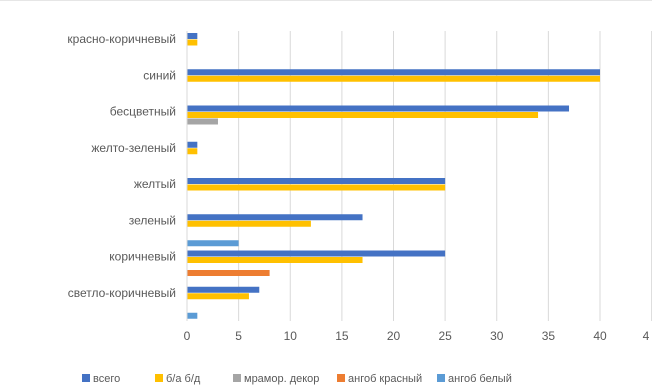  What do you see at coordinates (291, 336) in the screenshot?
I see `x-tick-label: 10` at bounding box center [291, 336].